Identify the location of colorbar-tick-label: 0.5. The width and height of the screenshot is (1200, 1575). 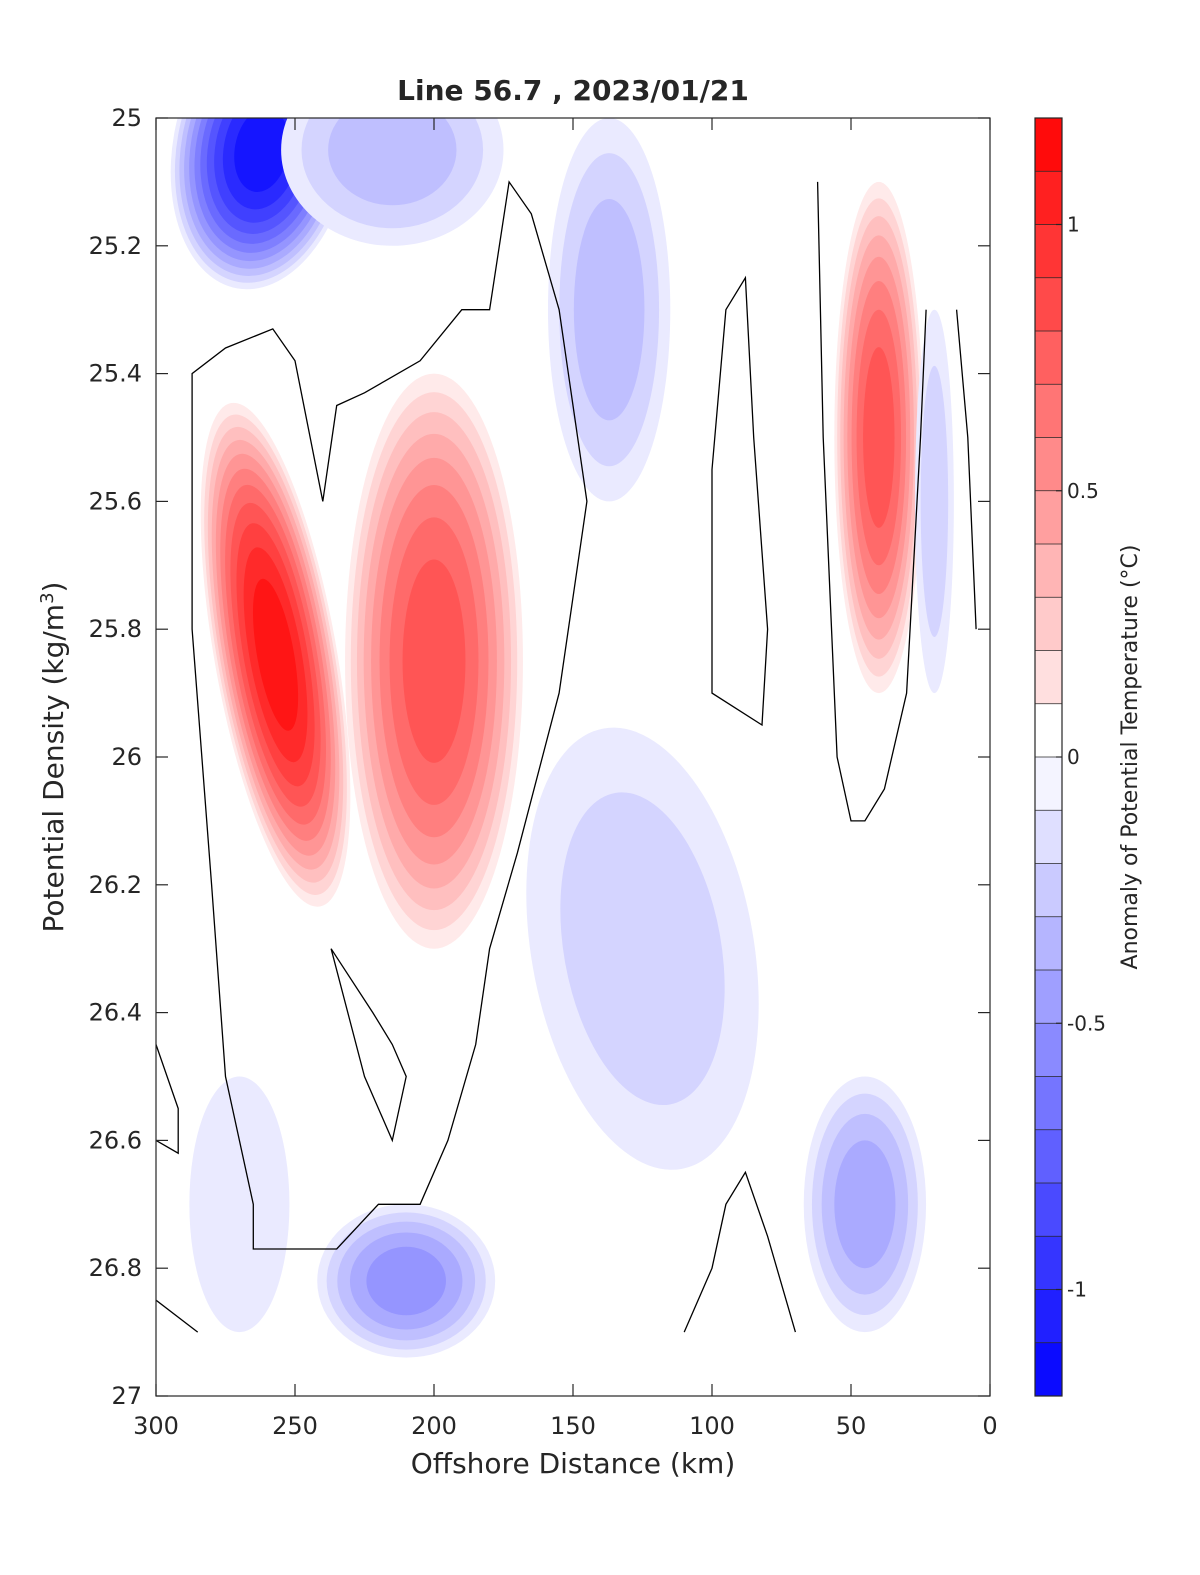
(1083, 491).